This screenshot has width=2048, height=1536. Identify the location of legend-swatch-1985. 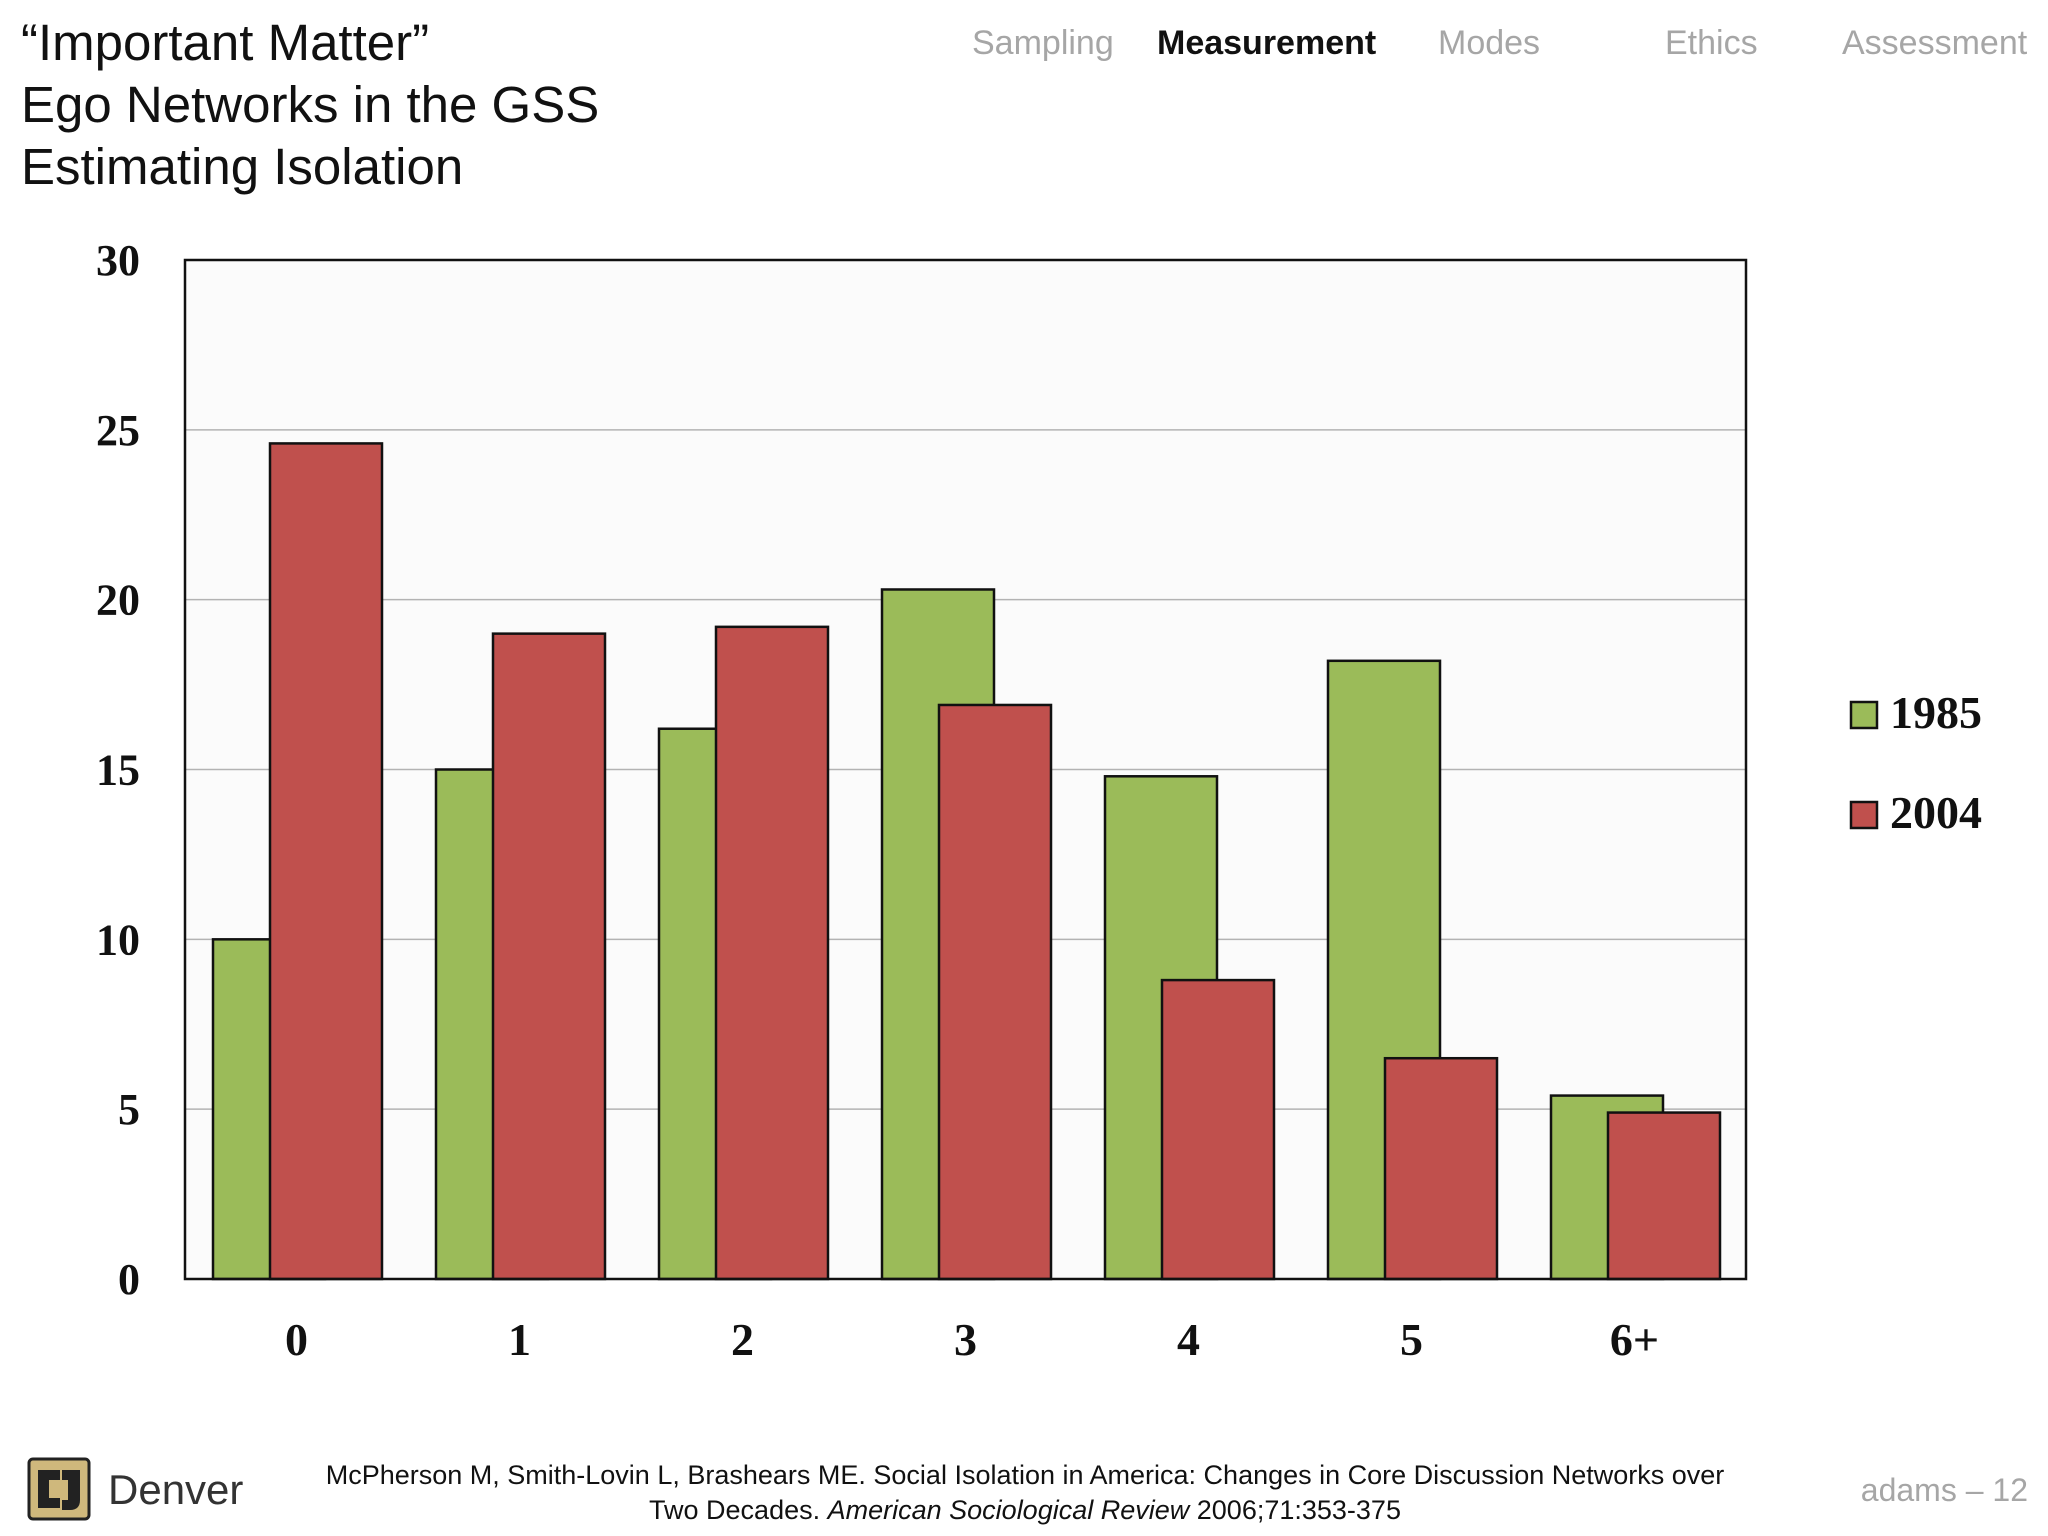
(1864, 715).